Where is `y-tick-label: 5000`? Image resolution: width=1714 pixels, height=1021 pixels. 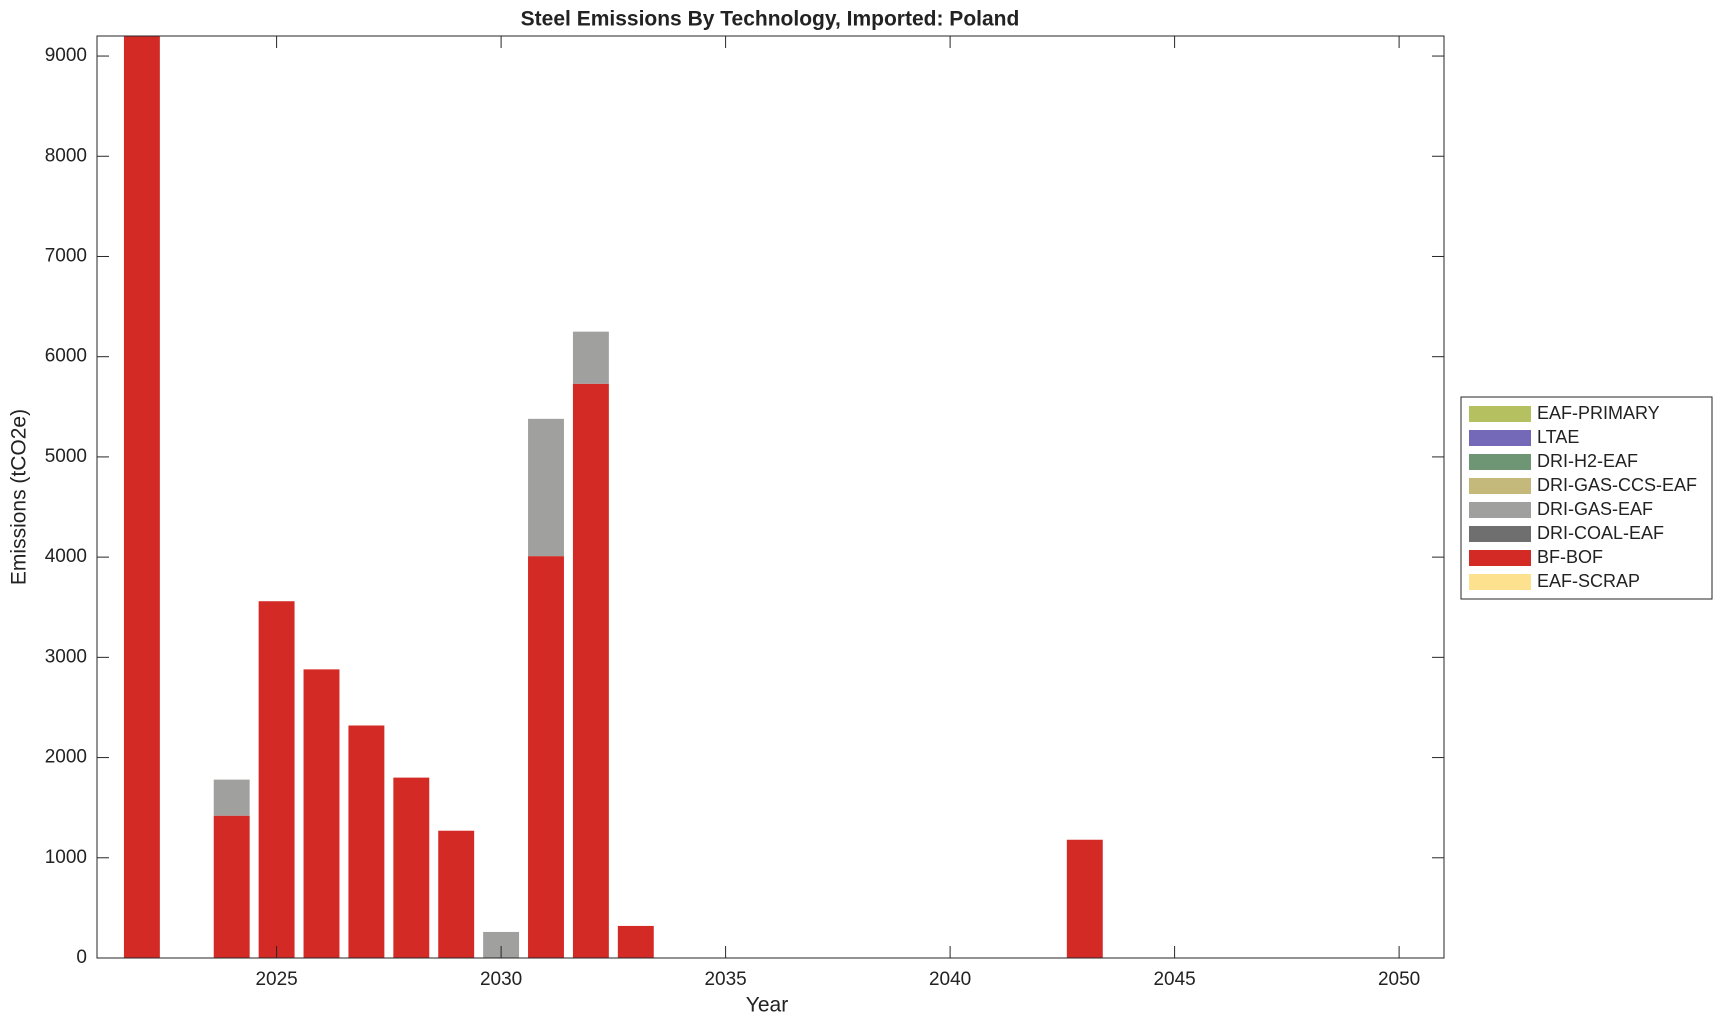 y-tick-label: 5000 is located at coordinates (66, 456).